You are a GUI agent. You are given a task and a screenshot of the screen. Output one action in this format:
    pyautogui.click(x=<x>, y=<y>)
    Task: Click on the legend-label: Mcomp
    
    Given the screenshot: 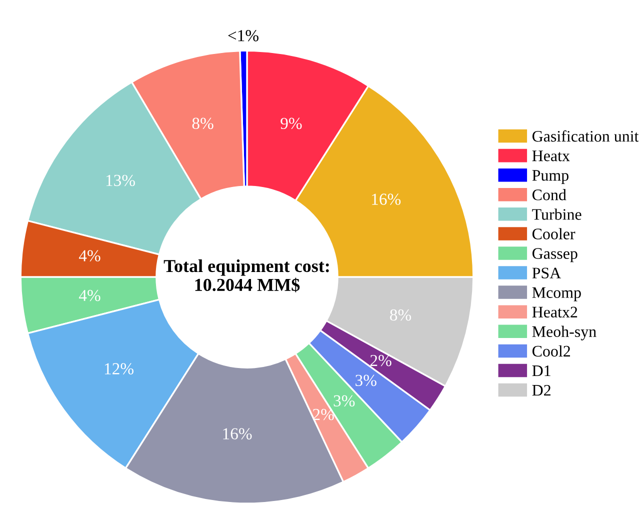 What is the action you would take?
    pyautogui.click(x=556, y=294)
    